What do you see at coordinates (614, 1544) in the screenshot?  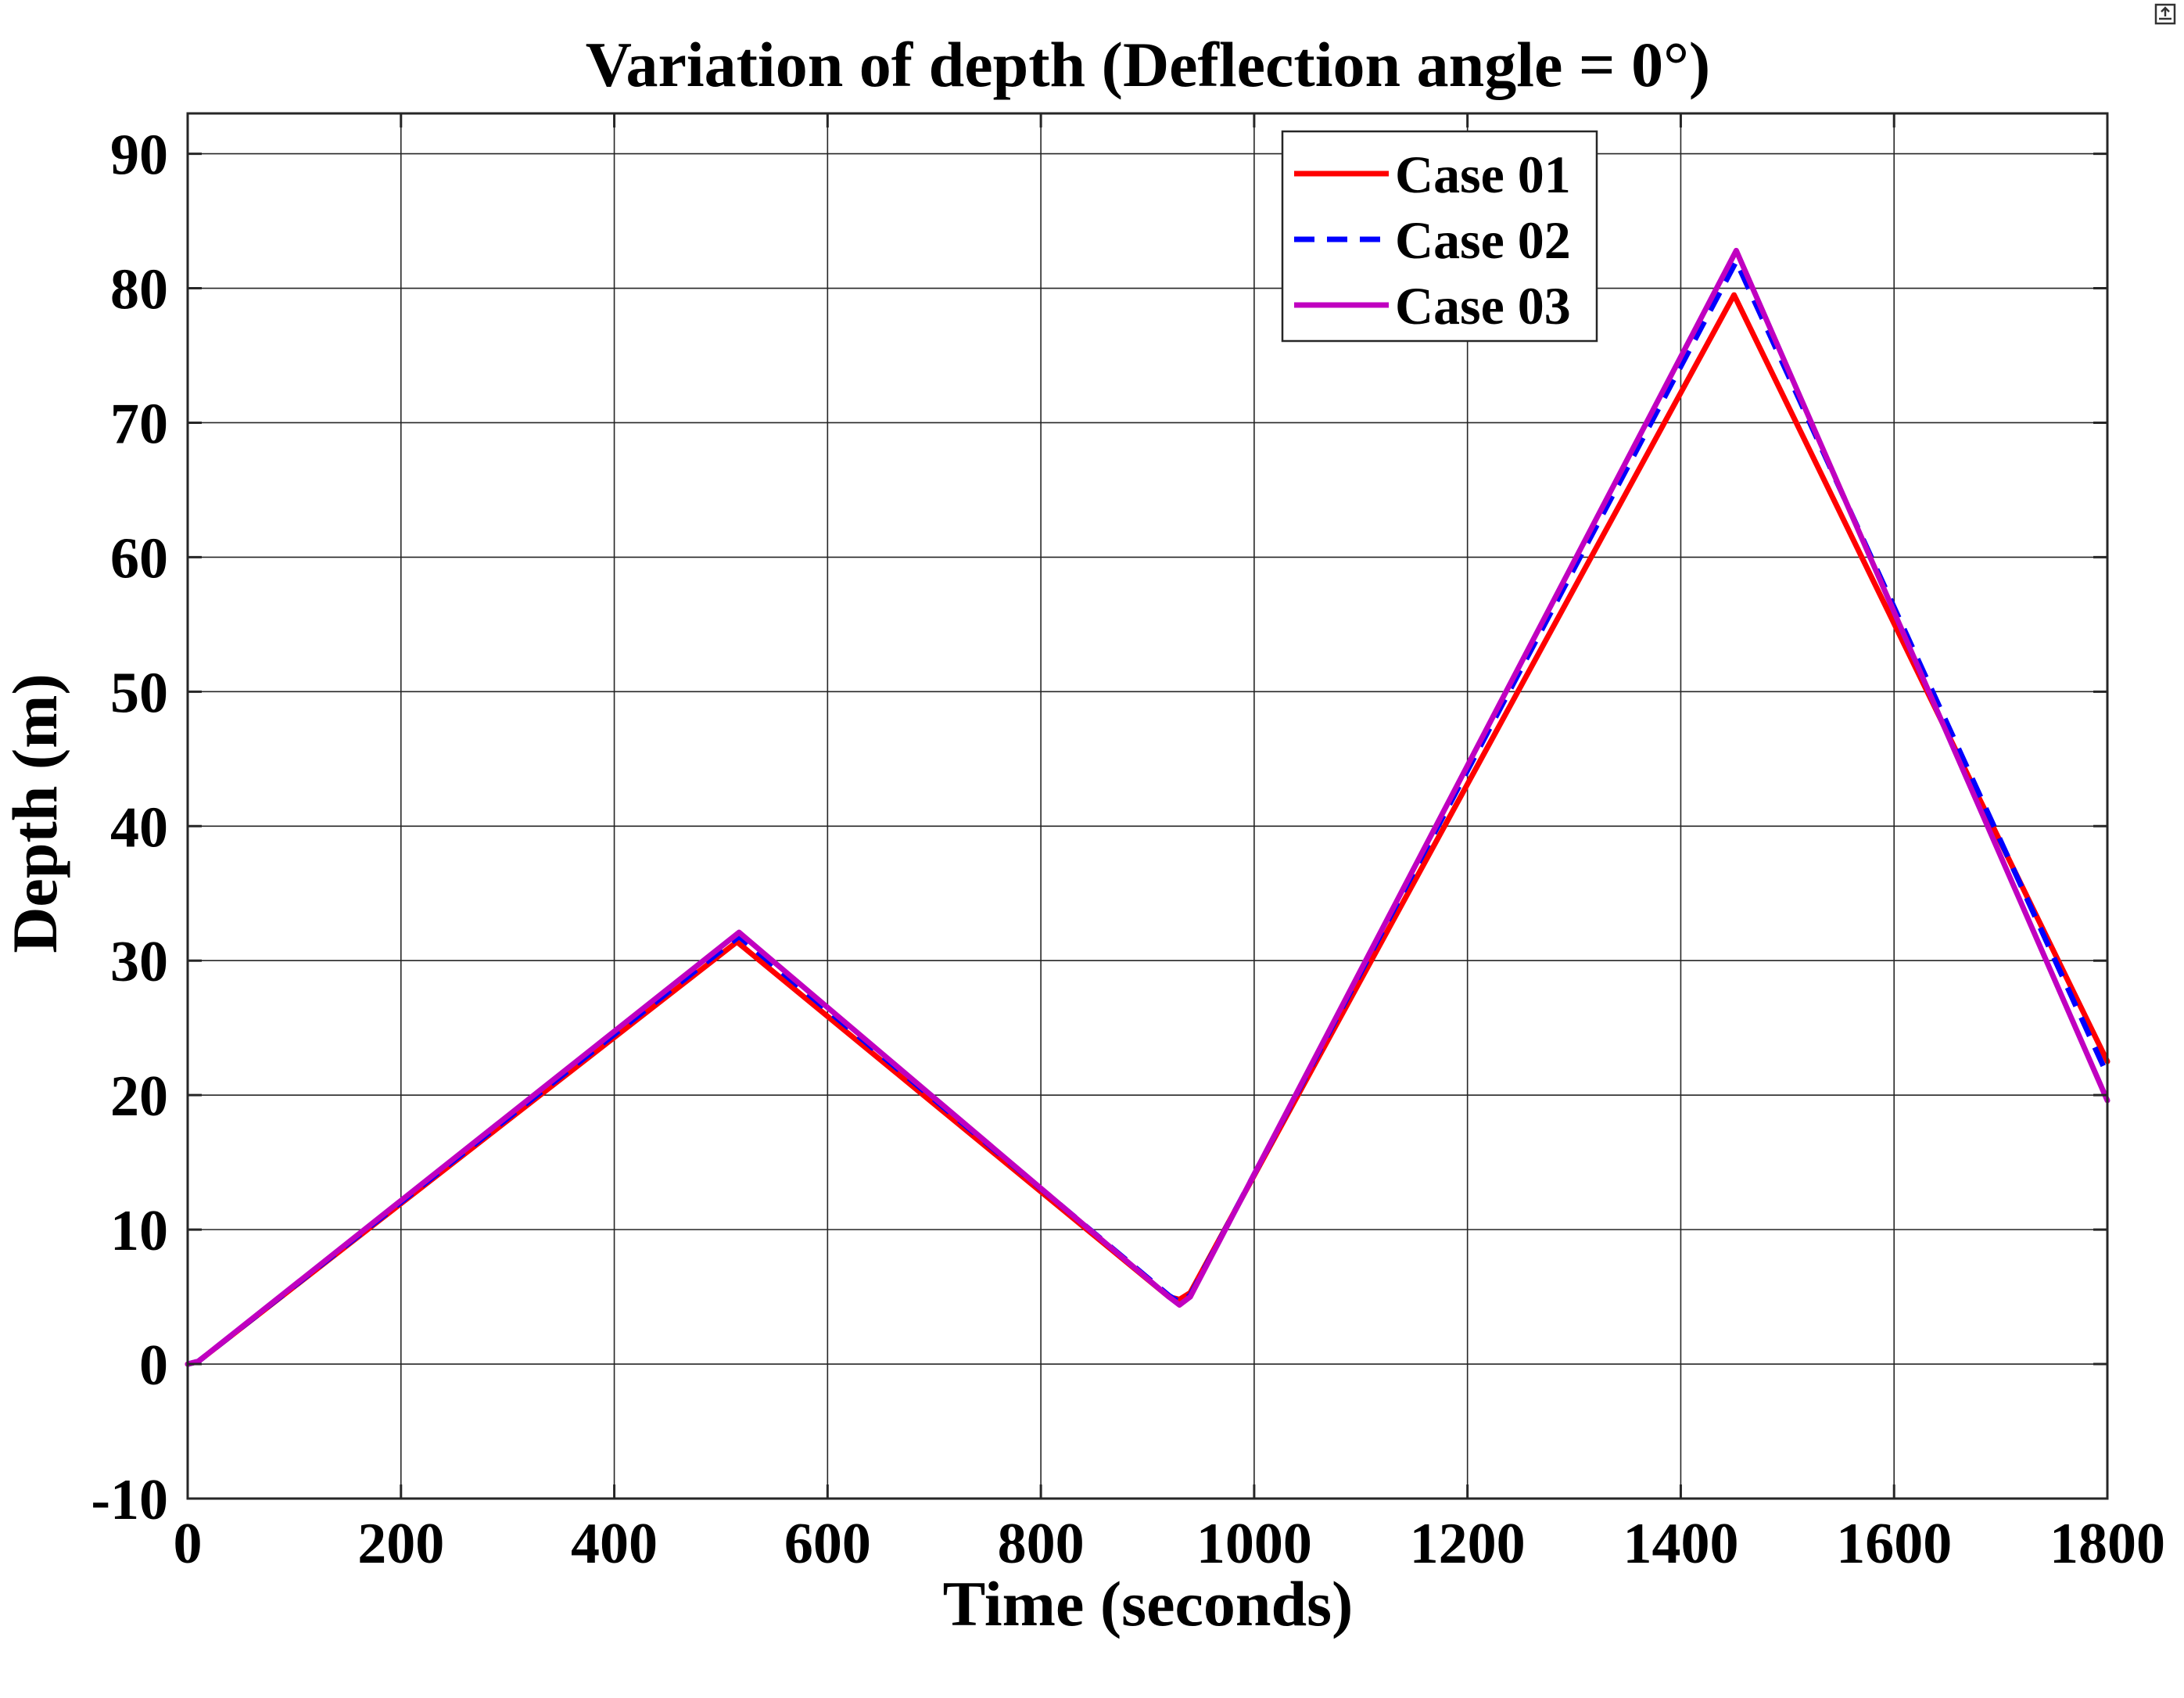 I see `x-tick-label: 400` at bounding box center [614, 1544].